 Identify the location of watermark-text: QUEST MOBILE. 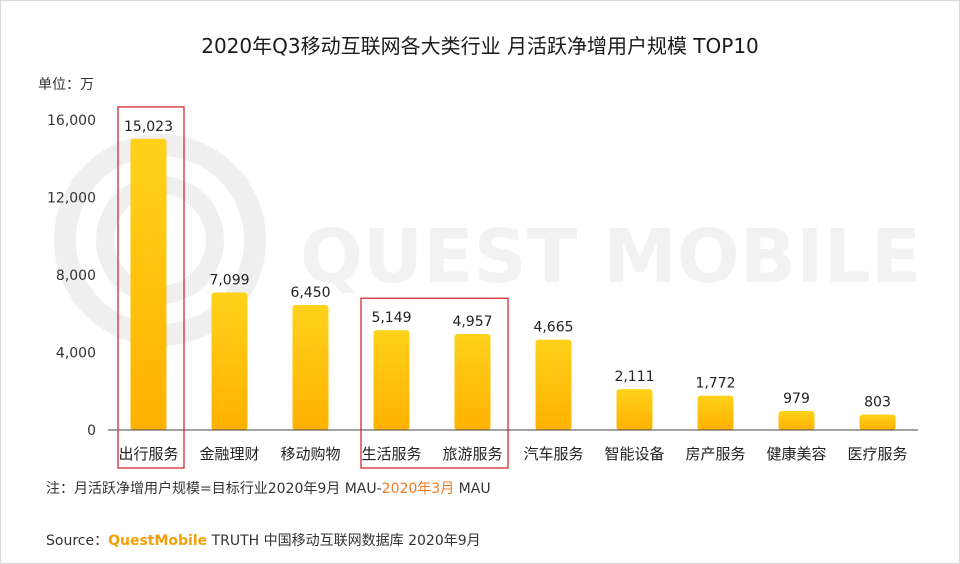
(610, 257).